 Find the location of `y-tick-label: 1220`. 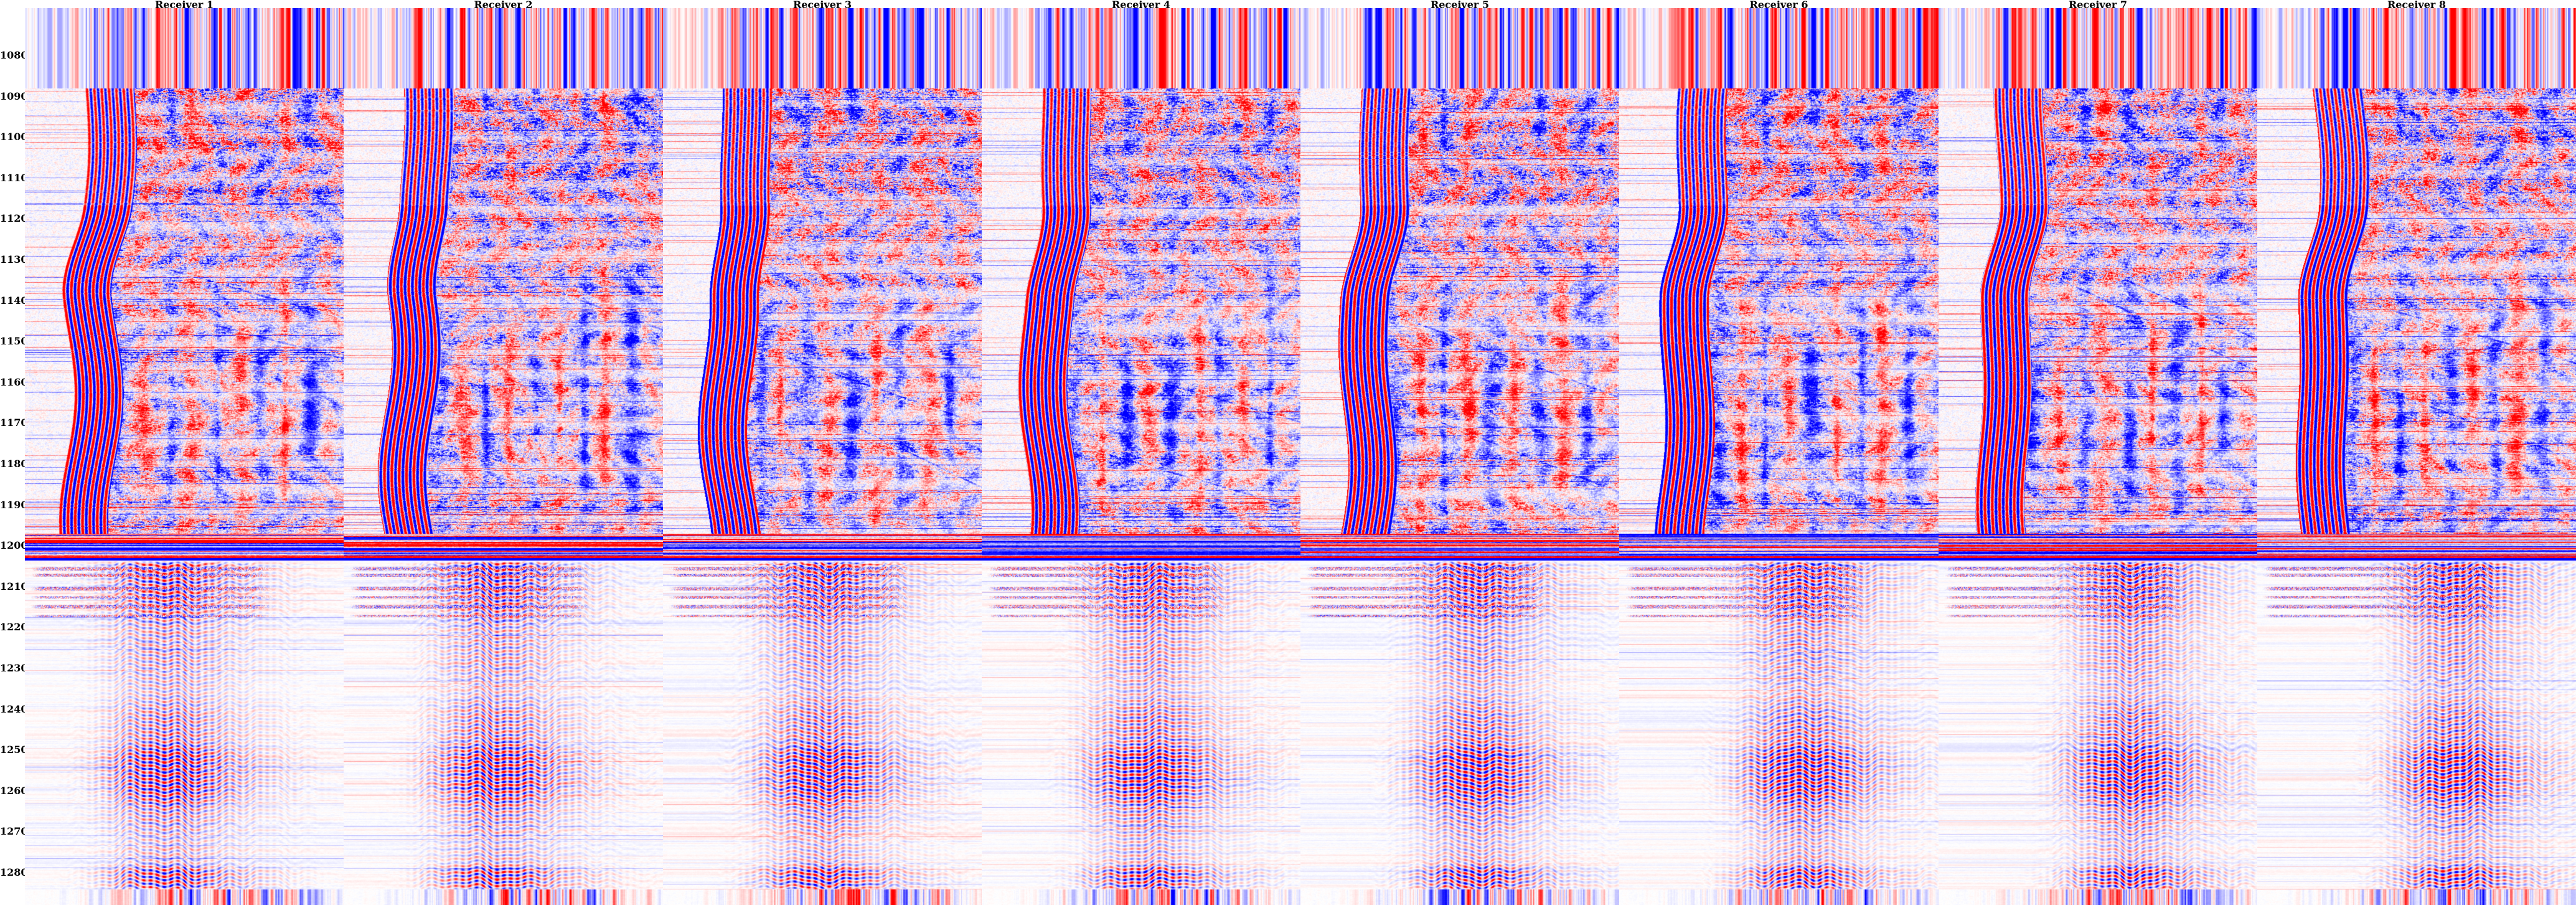

y-tick-label: 1220 is located at coordinates (14, 627).